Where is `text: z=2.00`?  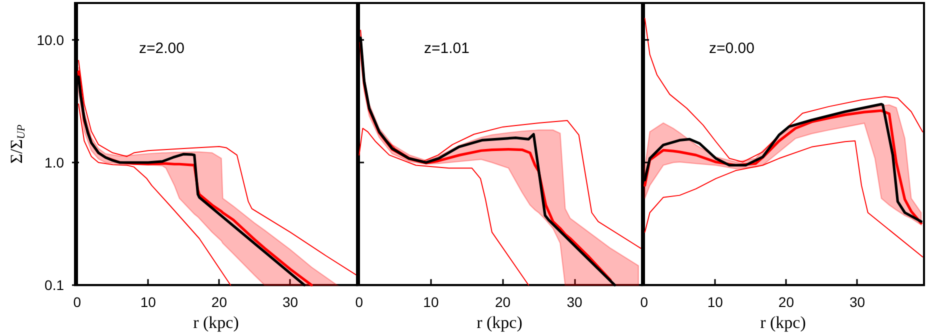 text: z=2.00 is located at coordinates (161, 48).